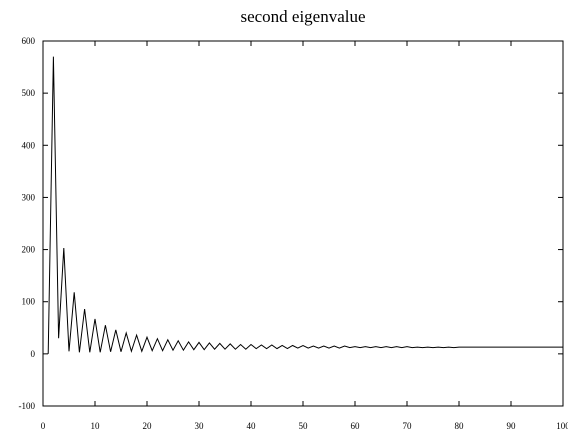 The image size is (568, 432). Describe the element at coordinates (29, 93) in the screenshot. I see `y-tick-label: 500` at that location.